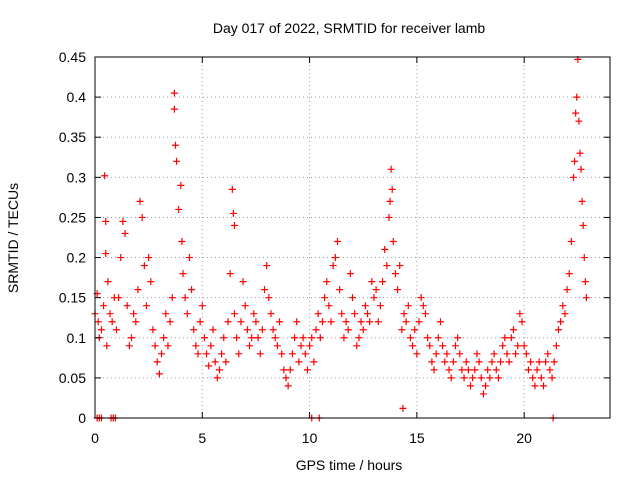 This screenshot has width=640, height=485. Describe the element at coordinates (524, 438) in the screenshot. I see `x-tick-label: 20` at that location.